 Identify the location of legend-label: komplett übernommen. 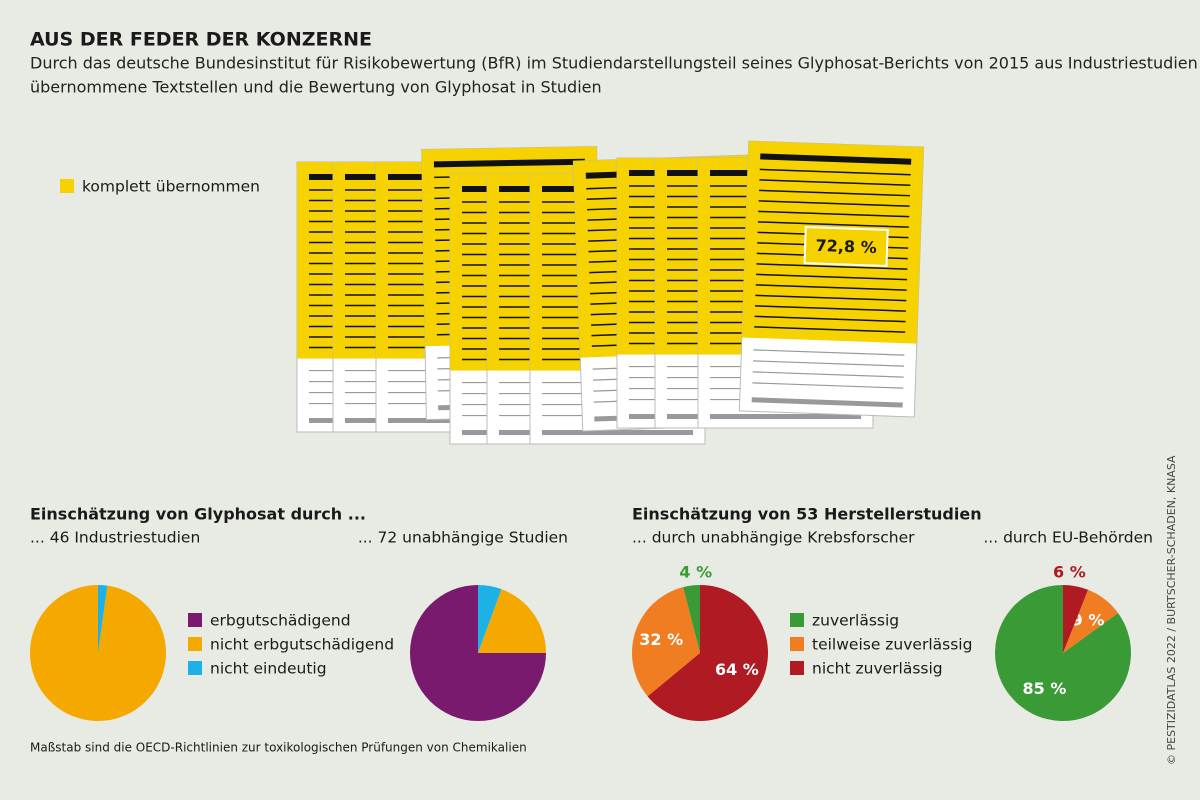
(171, 187).